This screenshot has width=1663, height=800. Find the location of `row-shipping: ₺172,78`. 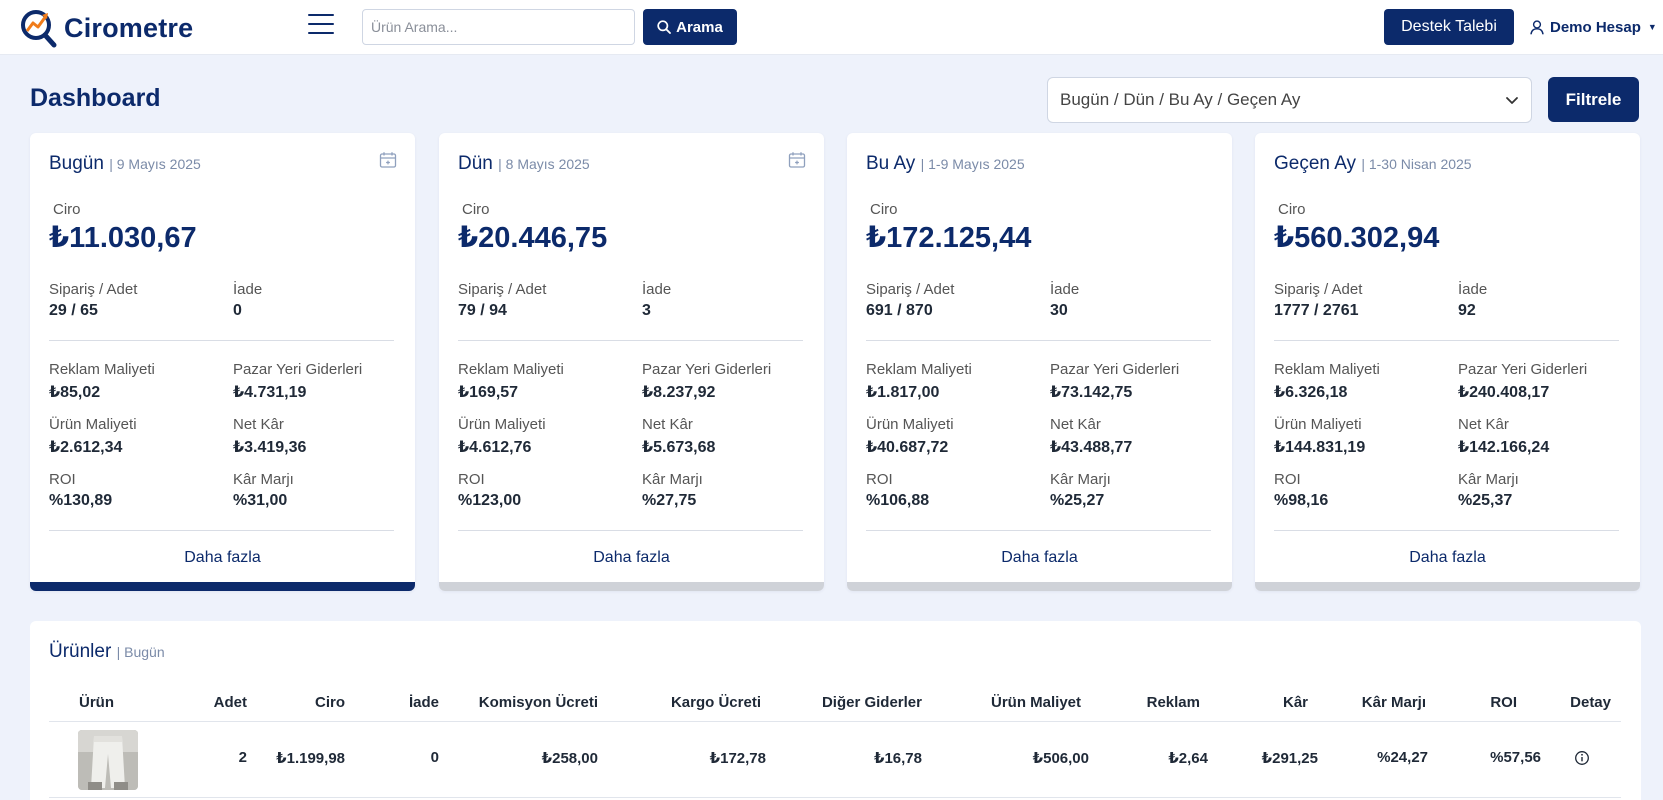

row-shipping: ₺172,78 is located at coordinates (737, 758).